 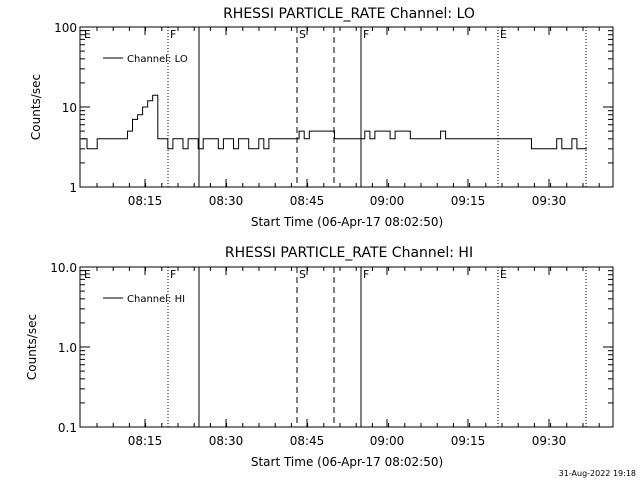 What do you see at coordinates (69, 108) in the screenshot?
I see `y-tick-label: 10` at bounding box center [69, 108].